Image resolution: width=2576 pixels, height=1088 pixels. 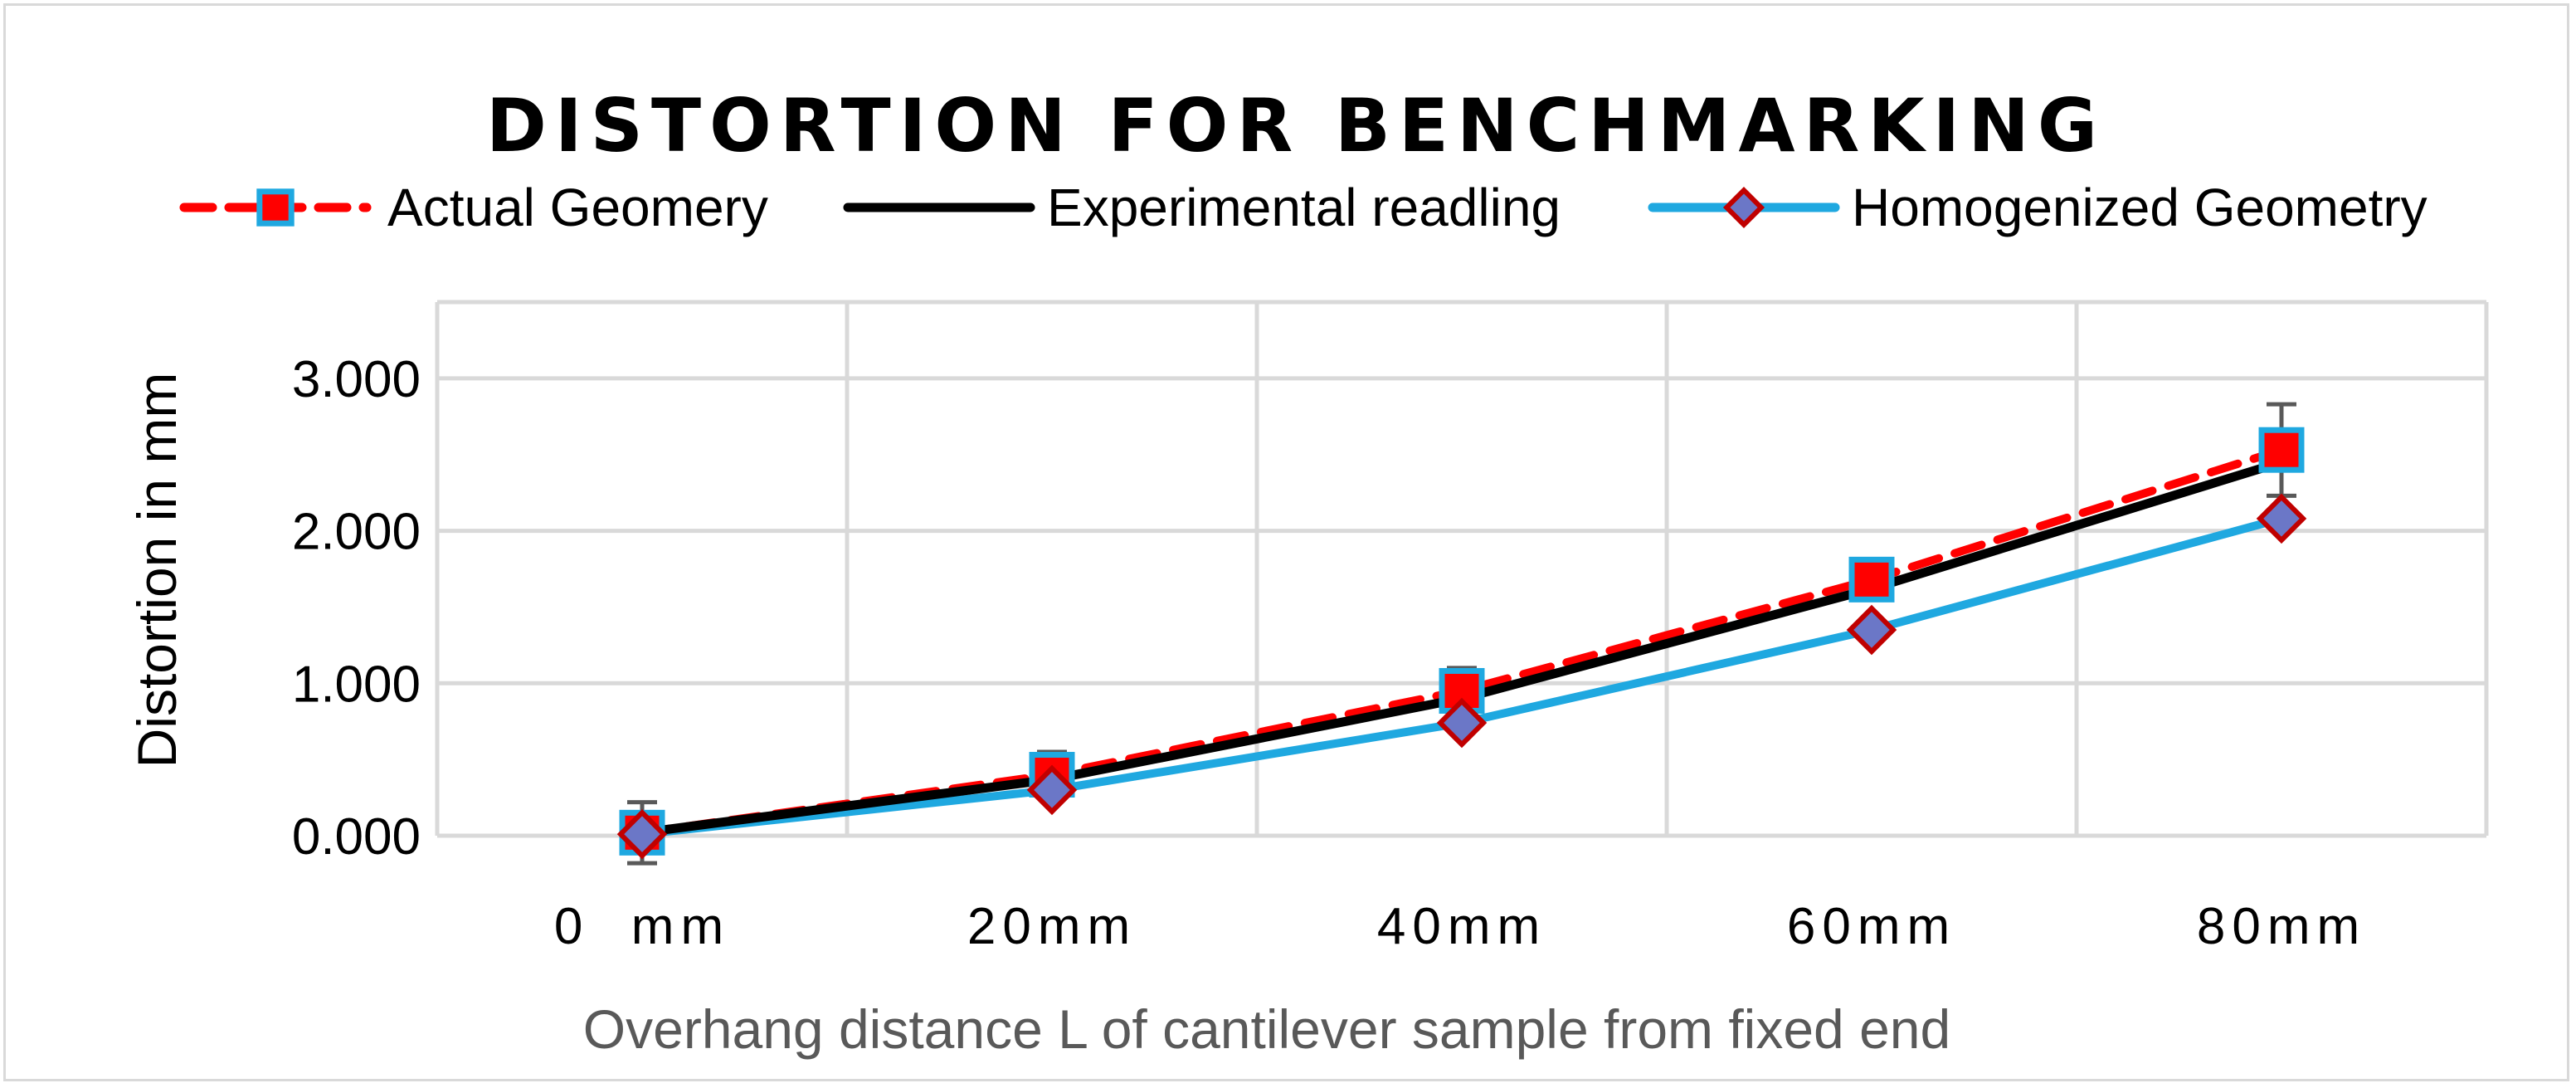 I want to click on legend-label: Homogenized Geometry, so click(x=2139, y=207).